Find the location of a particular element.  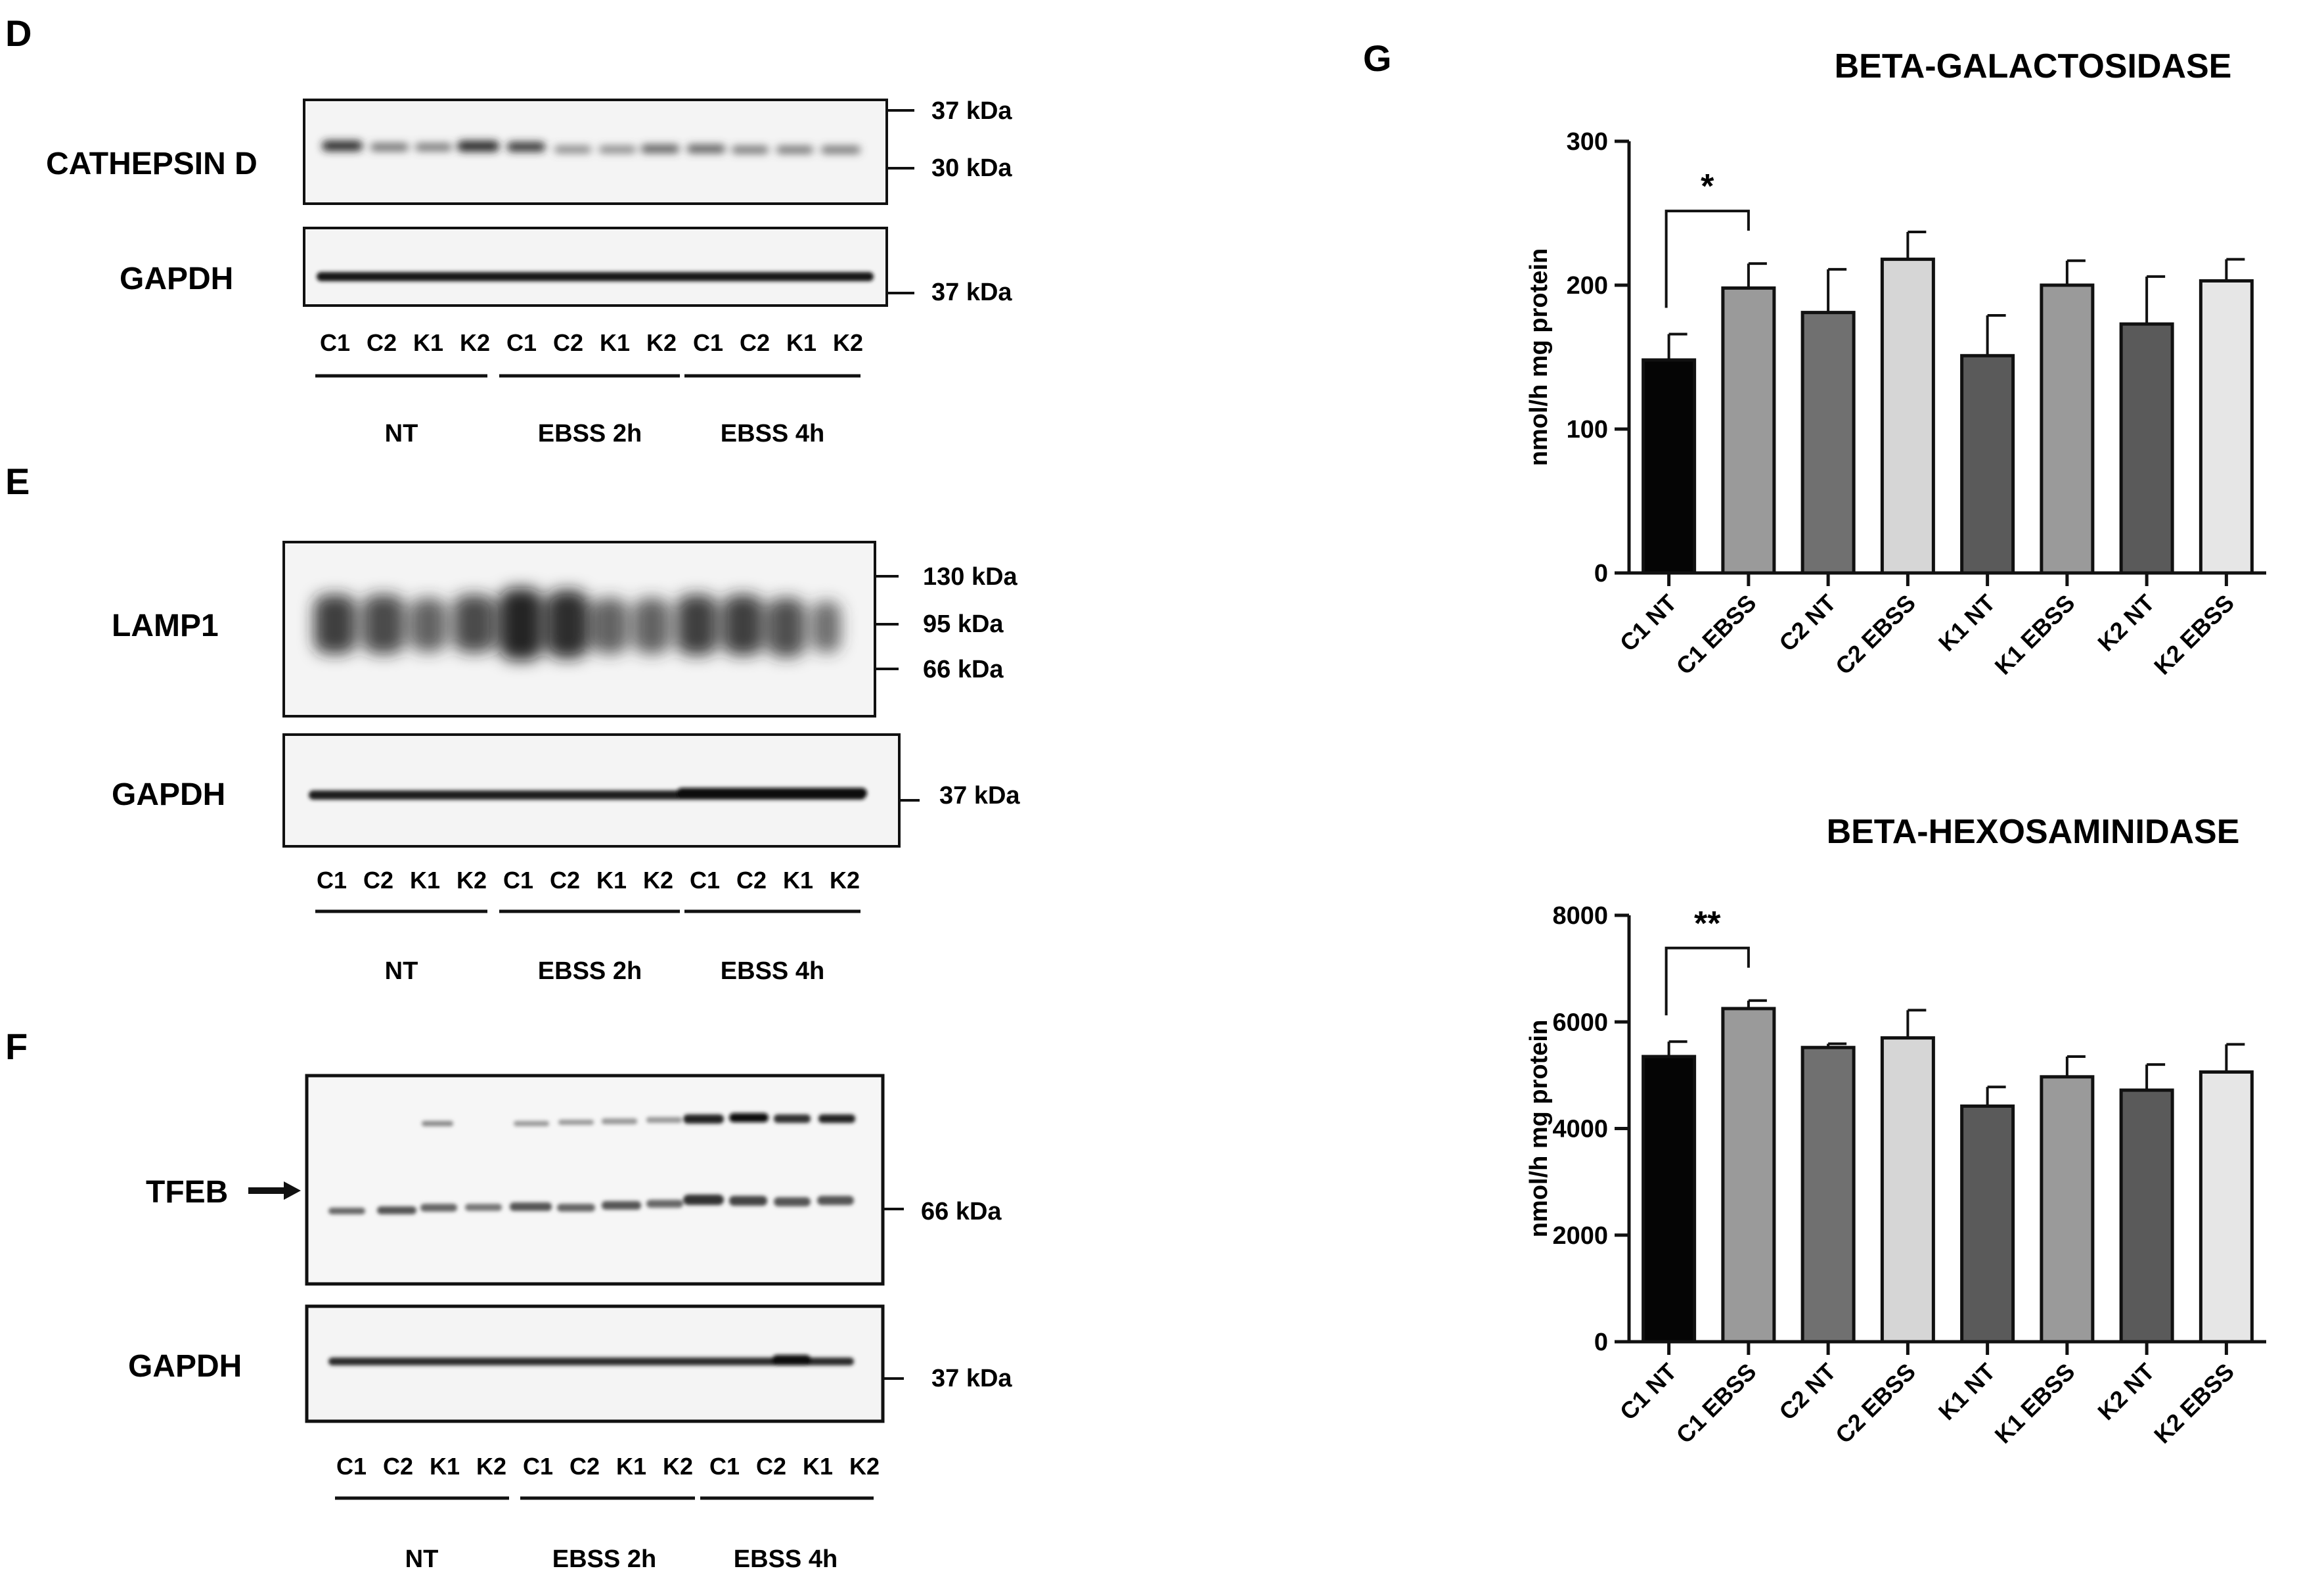

marker-37kda-gapdh-e: 37 kDa is located at coordinates (979, 796).